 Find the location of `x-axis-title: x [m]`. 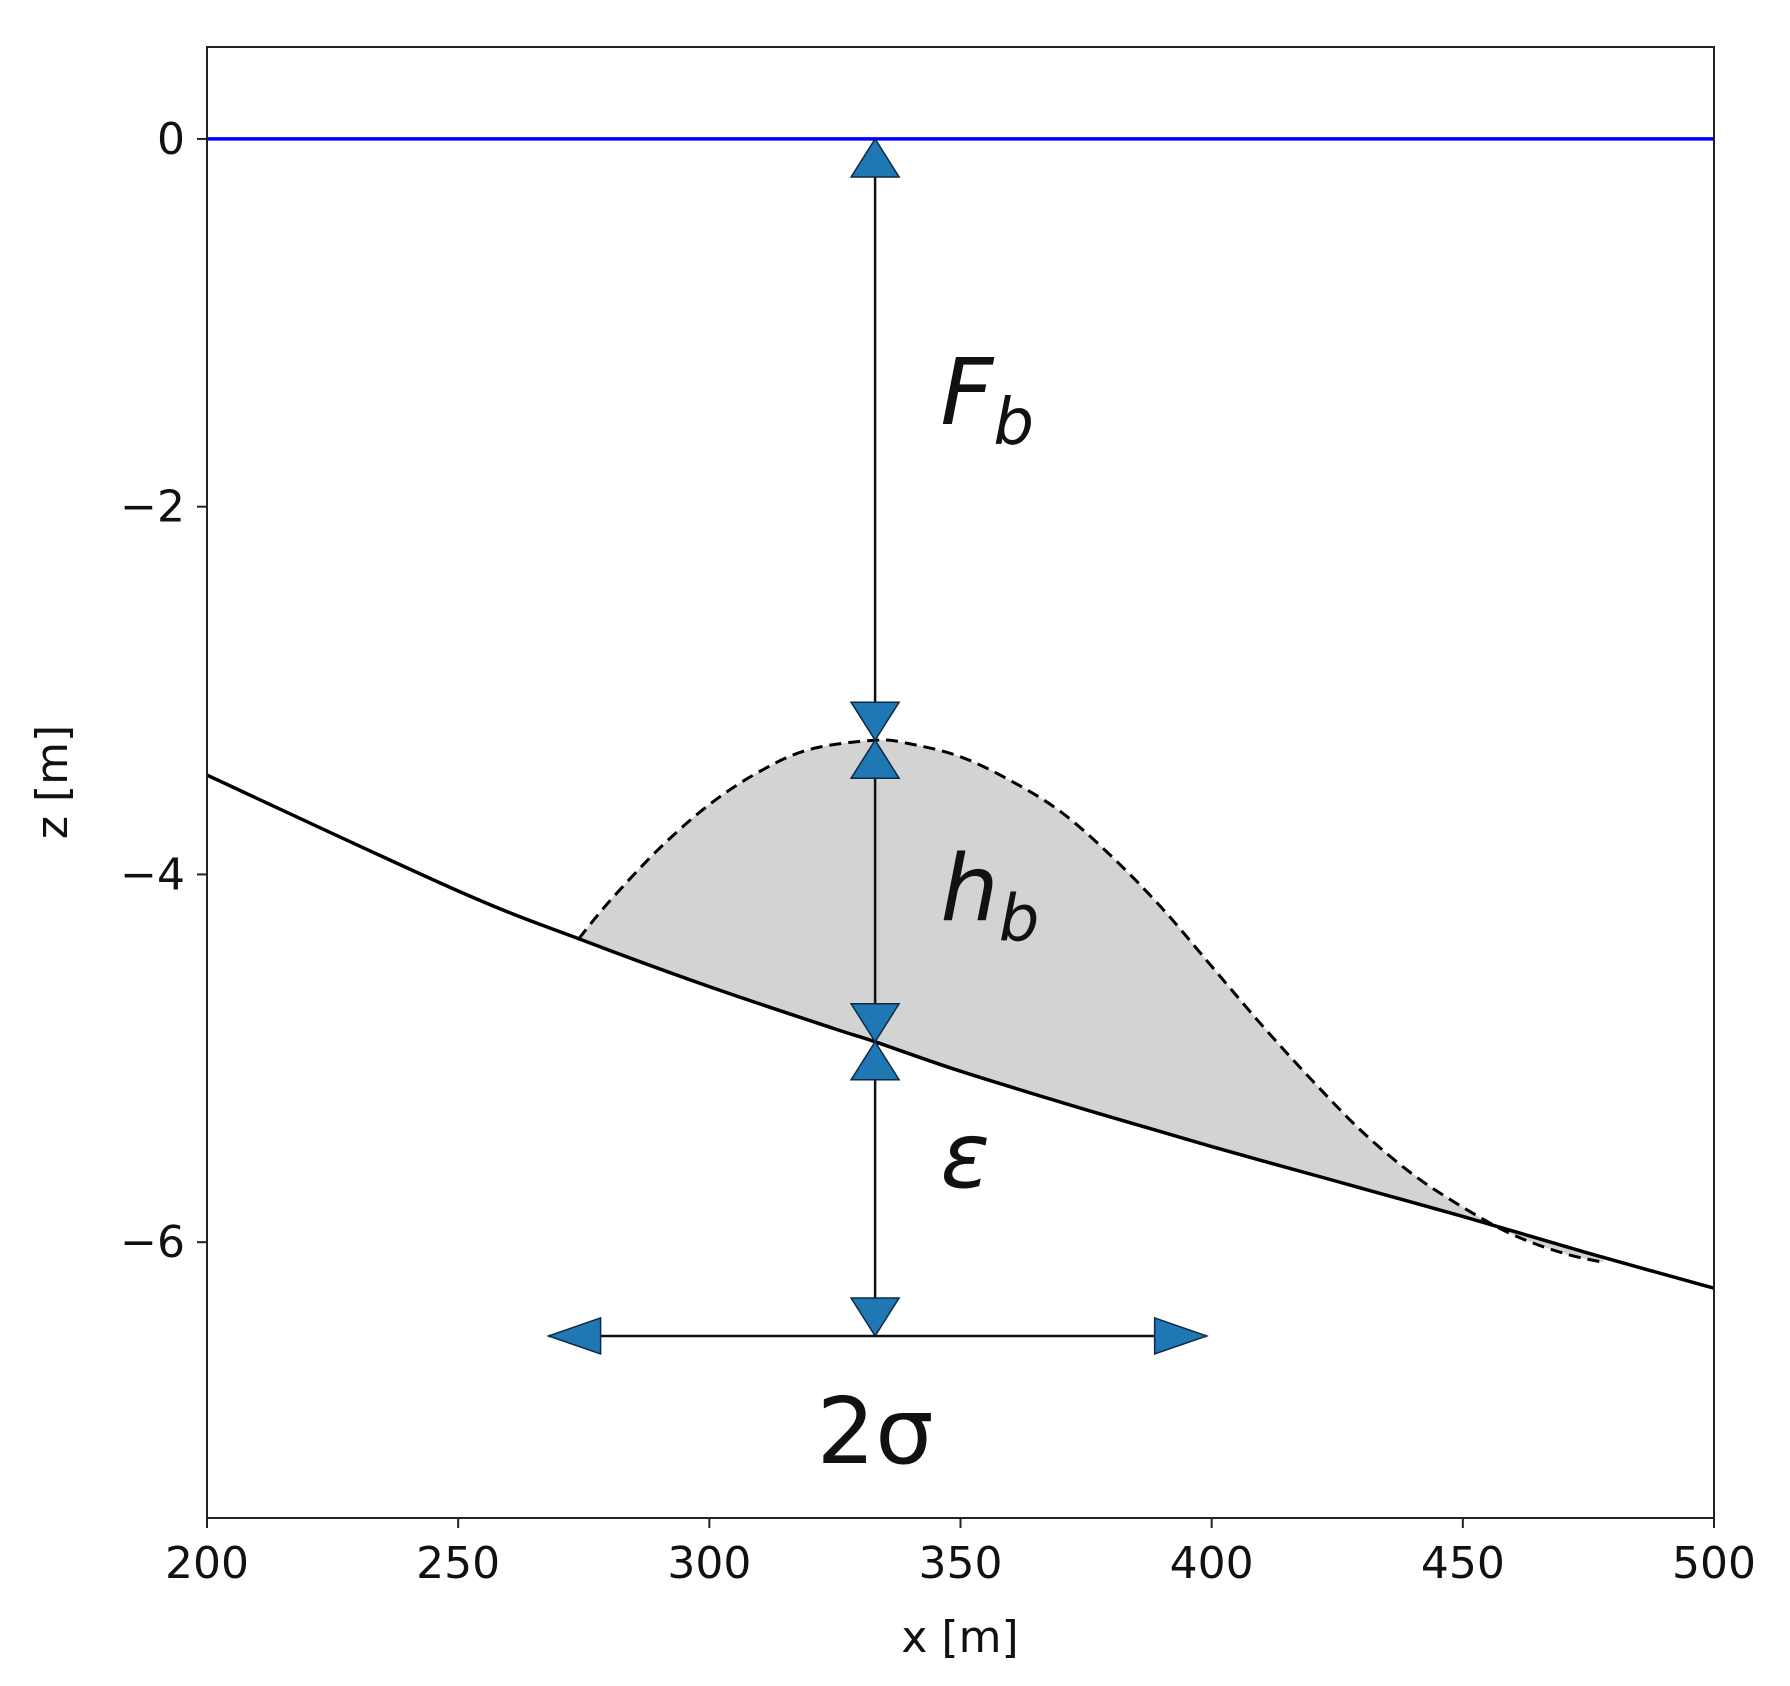

x-axis-title: x [m] is located at coordinates (959, 1637).